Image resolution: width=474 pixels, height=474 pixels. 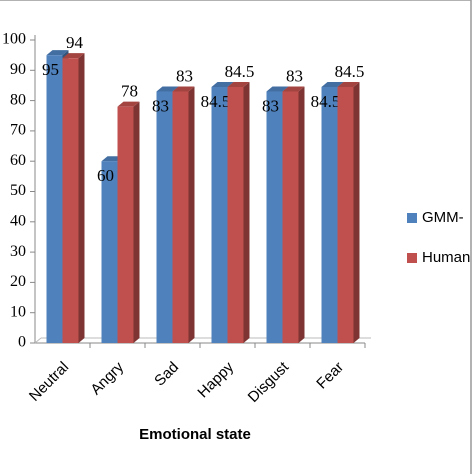 What do you see at coordinates (18, 99) in the screenshot?
I see `y-tick-label: 80` at bounding box center [18, 99].